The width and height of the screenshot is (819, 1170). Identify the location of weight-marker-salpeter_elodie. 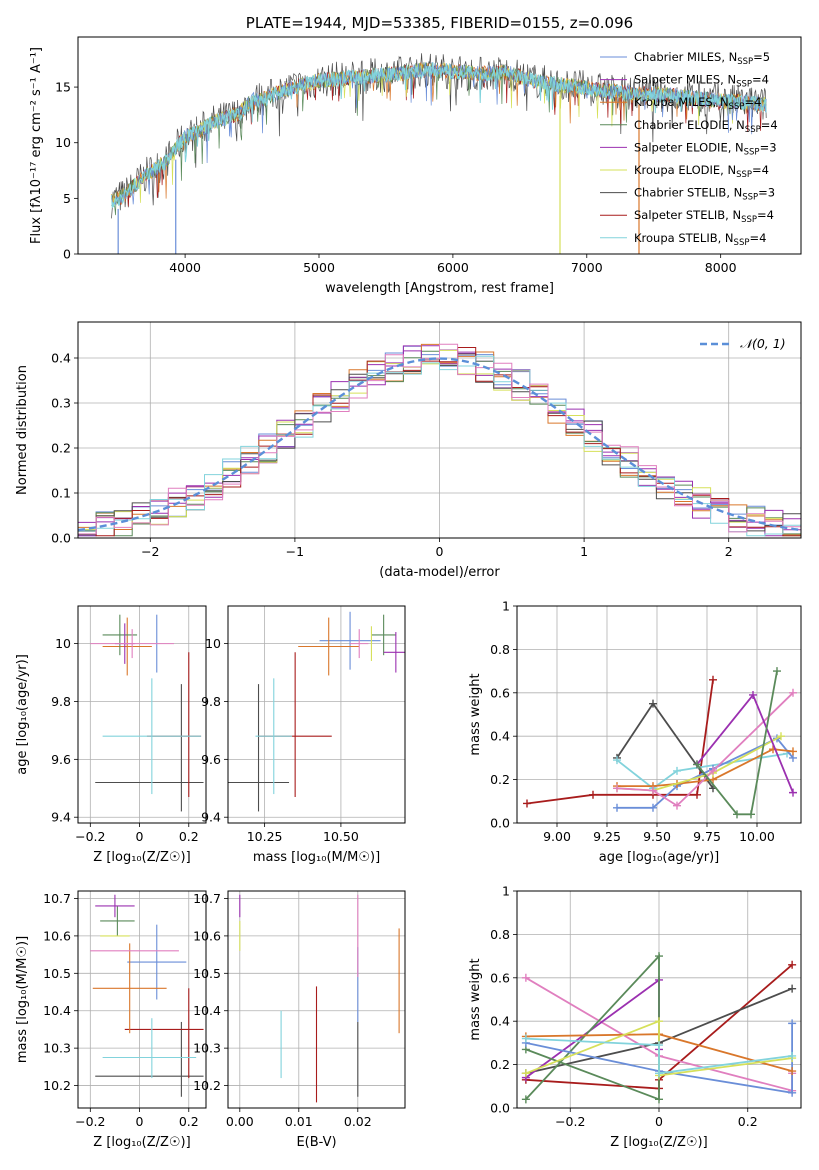
(753, 694).